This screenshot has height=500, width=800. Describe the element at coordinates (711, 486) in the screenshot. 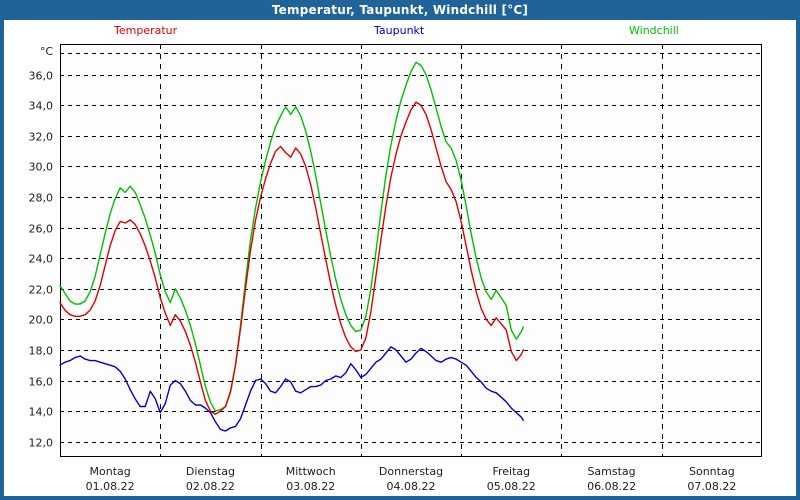

I see `x-axis-date-label: 07.08.22` at that location.